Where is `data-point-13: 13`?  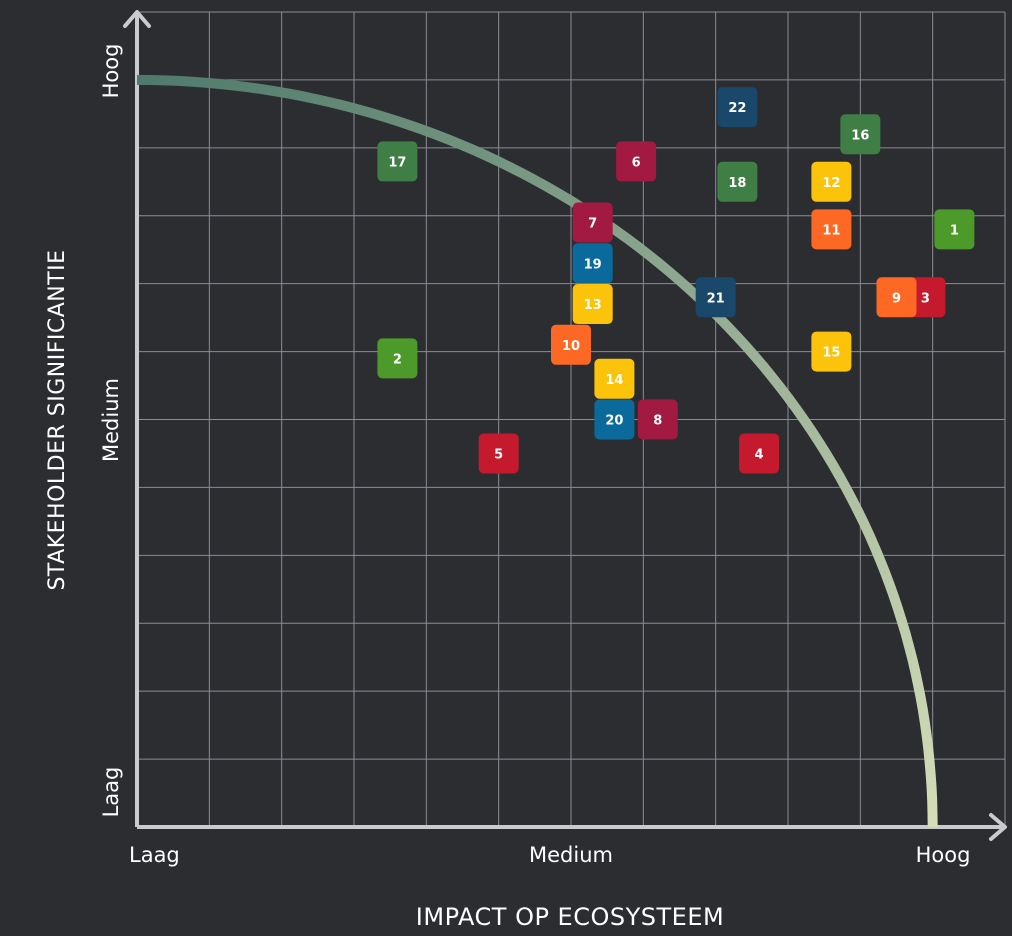
data-point-13: 13 is located at coordinates (592, 304).